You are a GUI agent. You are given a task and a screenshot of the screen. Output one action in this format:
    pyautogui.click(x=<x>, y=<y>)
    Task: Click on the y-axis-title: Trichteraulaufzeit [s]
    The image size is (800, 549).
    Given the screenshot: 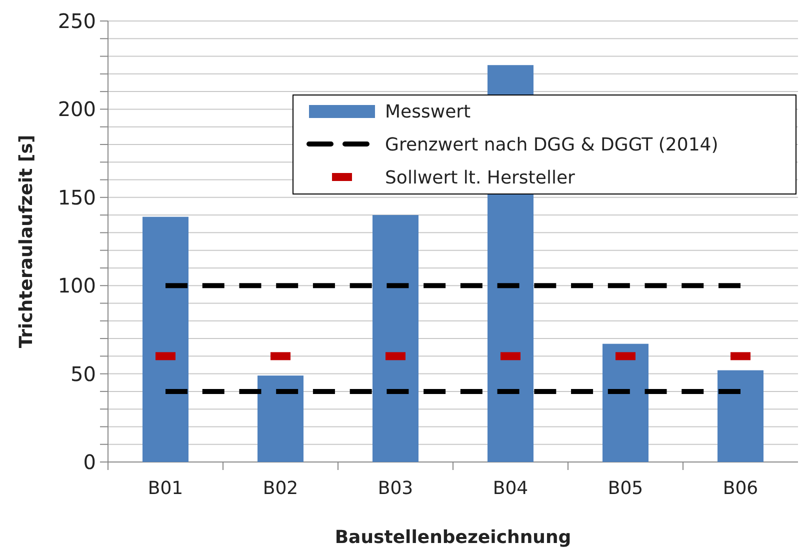 What is the action you would take?
    pyautogui.click(x=26, y=241)
    